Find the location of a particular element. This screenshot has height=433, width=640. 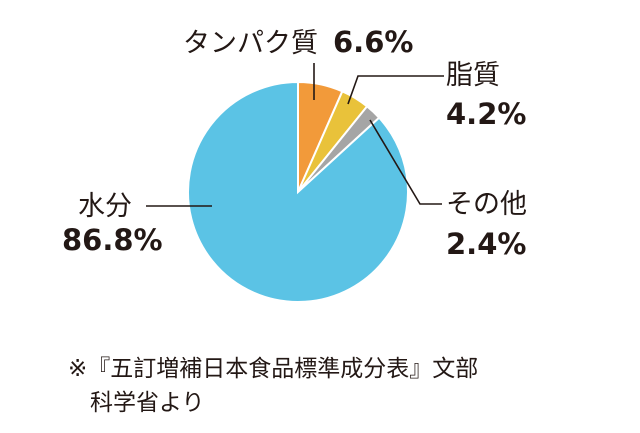

leader-line-other is located at coordinates (405, 162).